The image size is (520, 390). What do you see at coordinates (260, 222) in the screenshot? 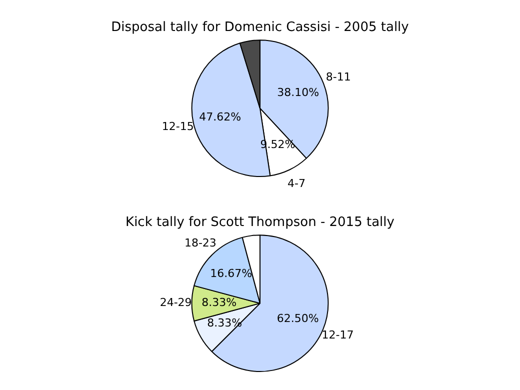
I see `chart-title: Kick tally for Scott Thompson - 2015 tally` at bounding box center [260, 222].